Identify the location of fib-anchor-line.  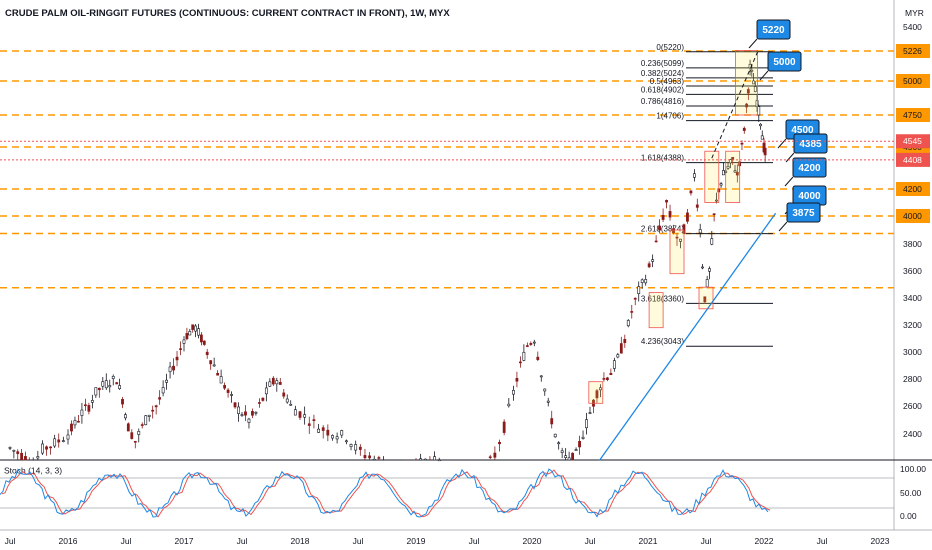
(735, 104).